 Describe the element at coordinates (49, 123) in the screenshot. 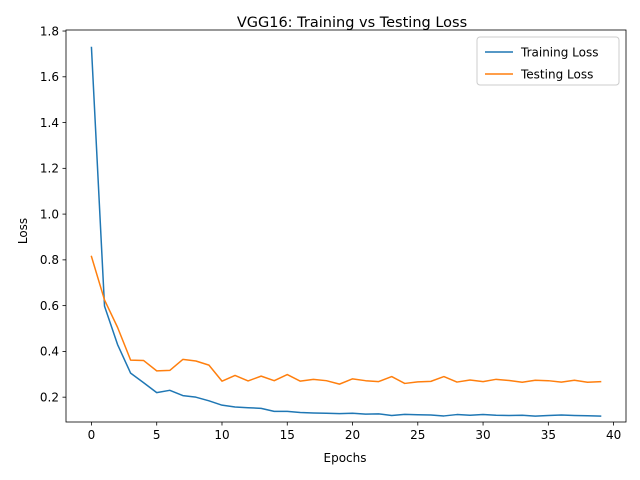

I see `y-tick-label: 1.4` at that location.